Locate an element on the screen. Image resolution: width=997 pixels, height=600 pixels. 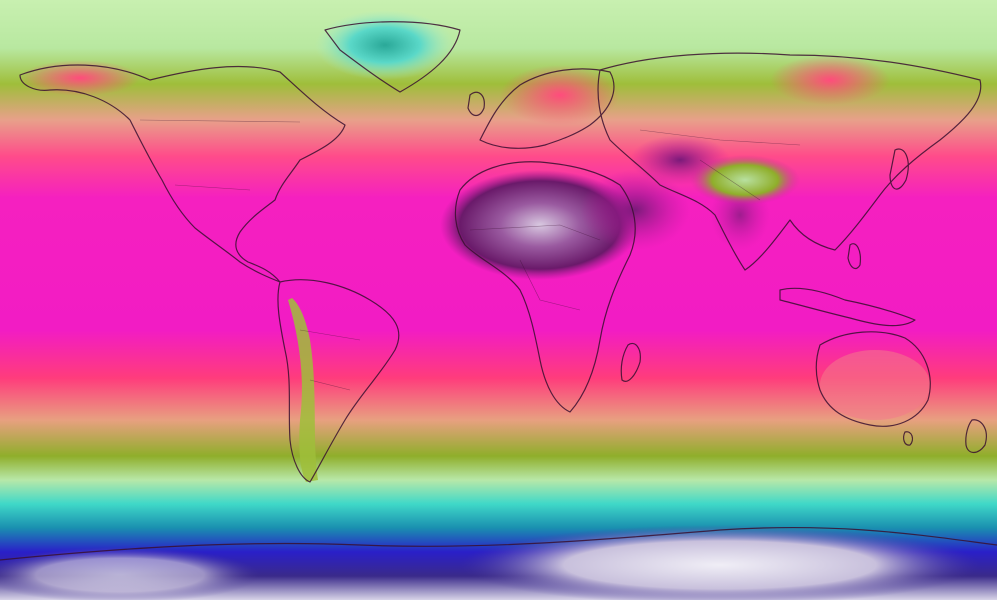
uk-outline is located at coordinates (476, 104).